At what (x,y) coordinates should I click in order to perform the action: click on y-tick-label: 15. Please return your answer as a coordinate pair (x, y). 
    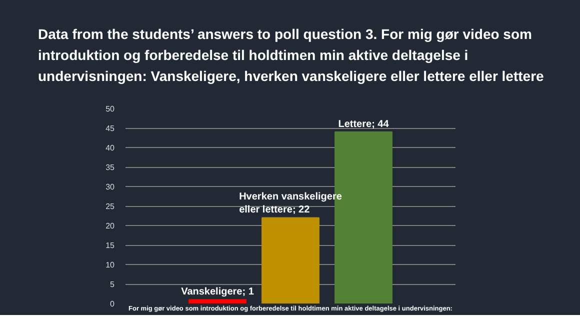
    Looking at the image, I should click on (111, 245).